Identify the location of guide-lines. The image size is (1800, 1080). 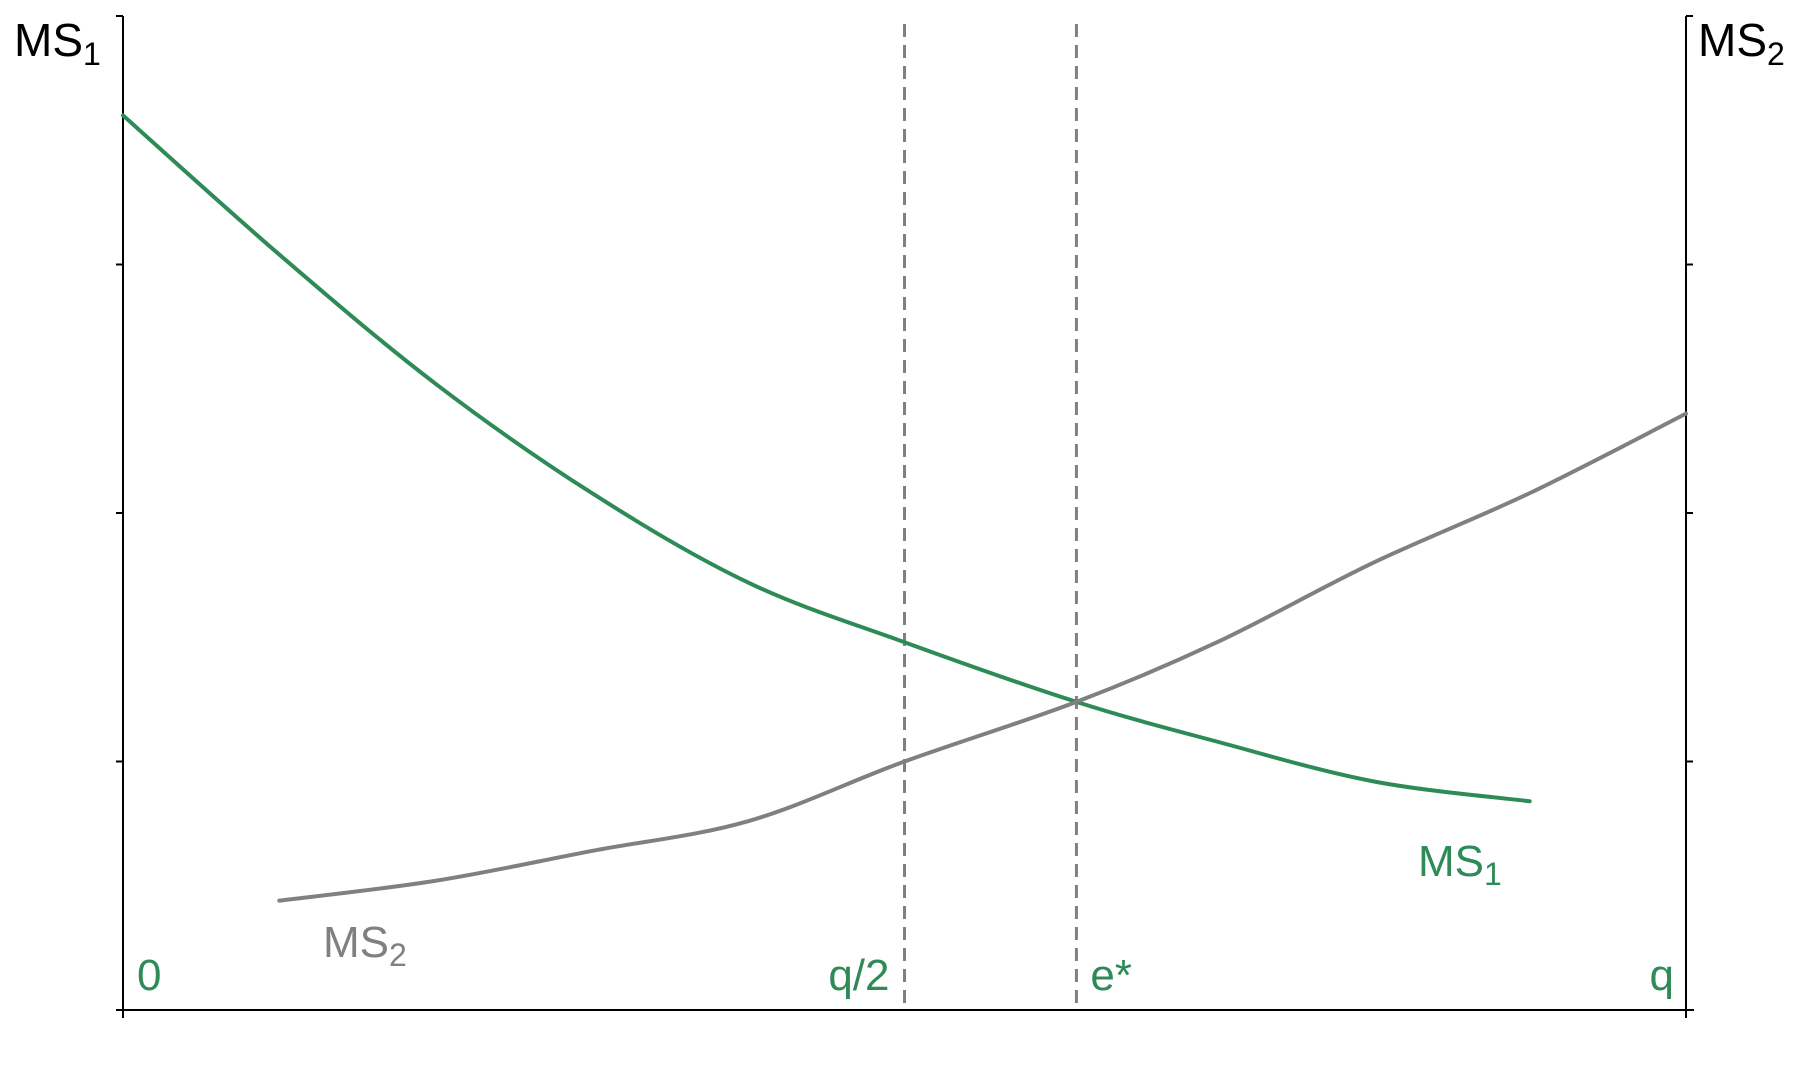
(990, 517).